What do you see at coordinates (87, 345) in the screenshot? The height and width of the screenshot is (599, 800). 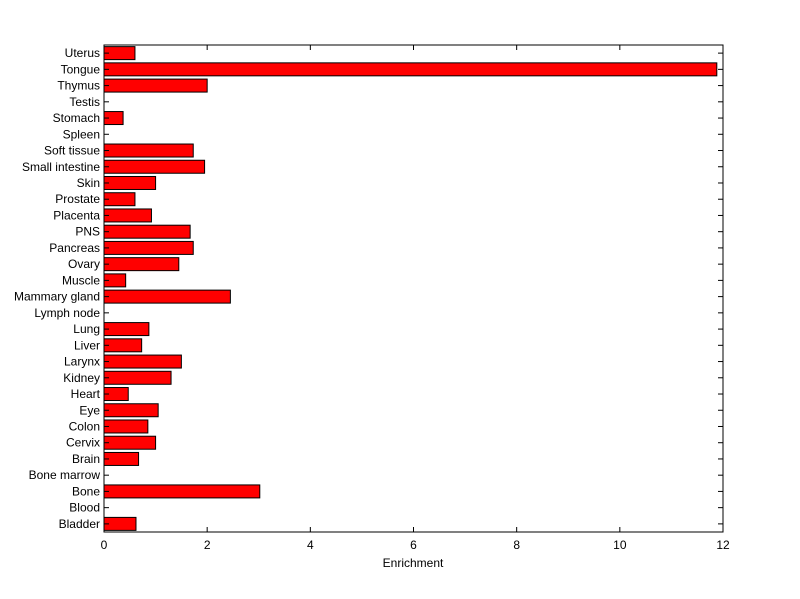 I see `y-tick-label: Liver` at bounding box center [87, 345].